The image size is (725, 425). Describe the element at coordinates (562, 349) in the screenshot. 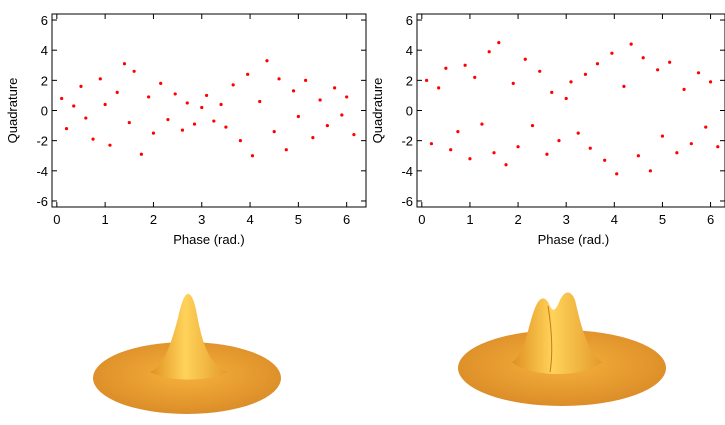

I see `wigner-surface-right` at that location.